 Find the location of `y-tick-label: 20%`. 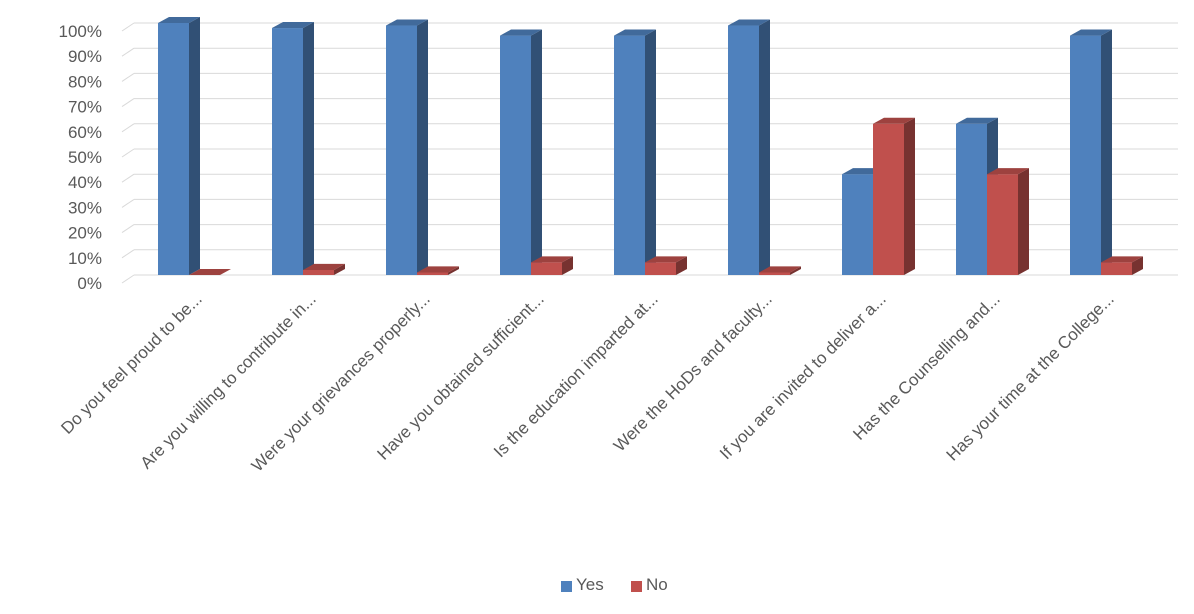

y-tick-label: 20% is located at coordinates (85, 233).